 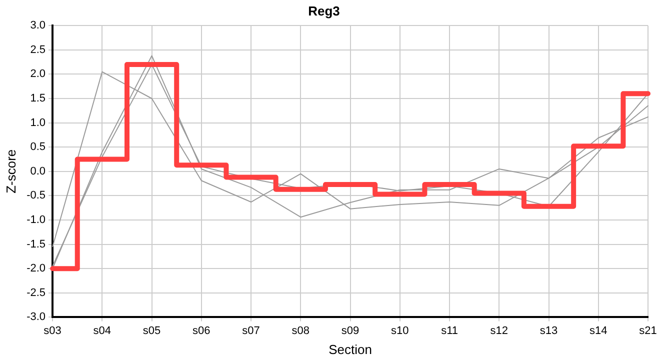 What do you see at coordinates (648, 330) in the screenshot?
I see `x-tick-label: s21` at bounding box center [648, 330].